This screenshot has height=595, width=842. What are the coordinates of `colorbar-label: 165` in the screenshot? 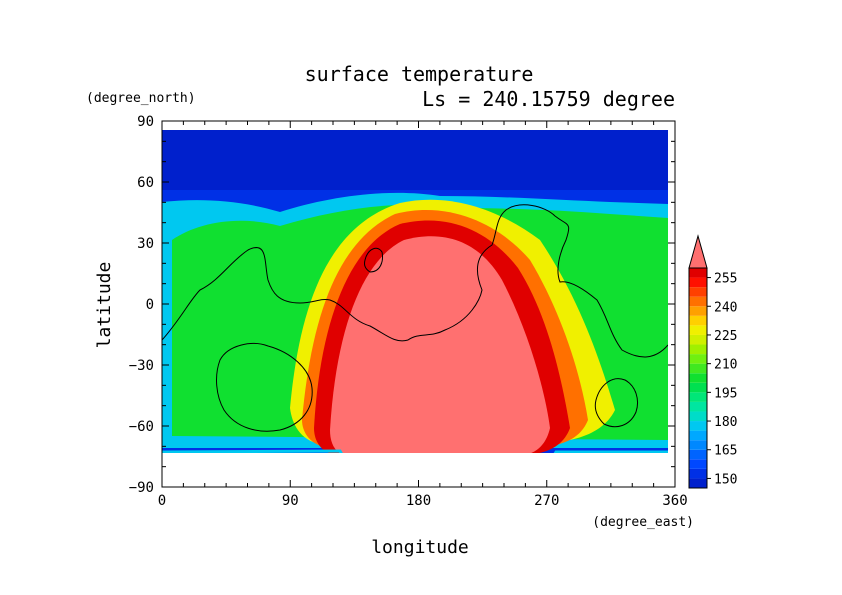 It's located at (725, 451).